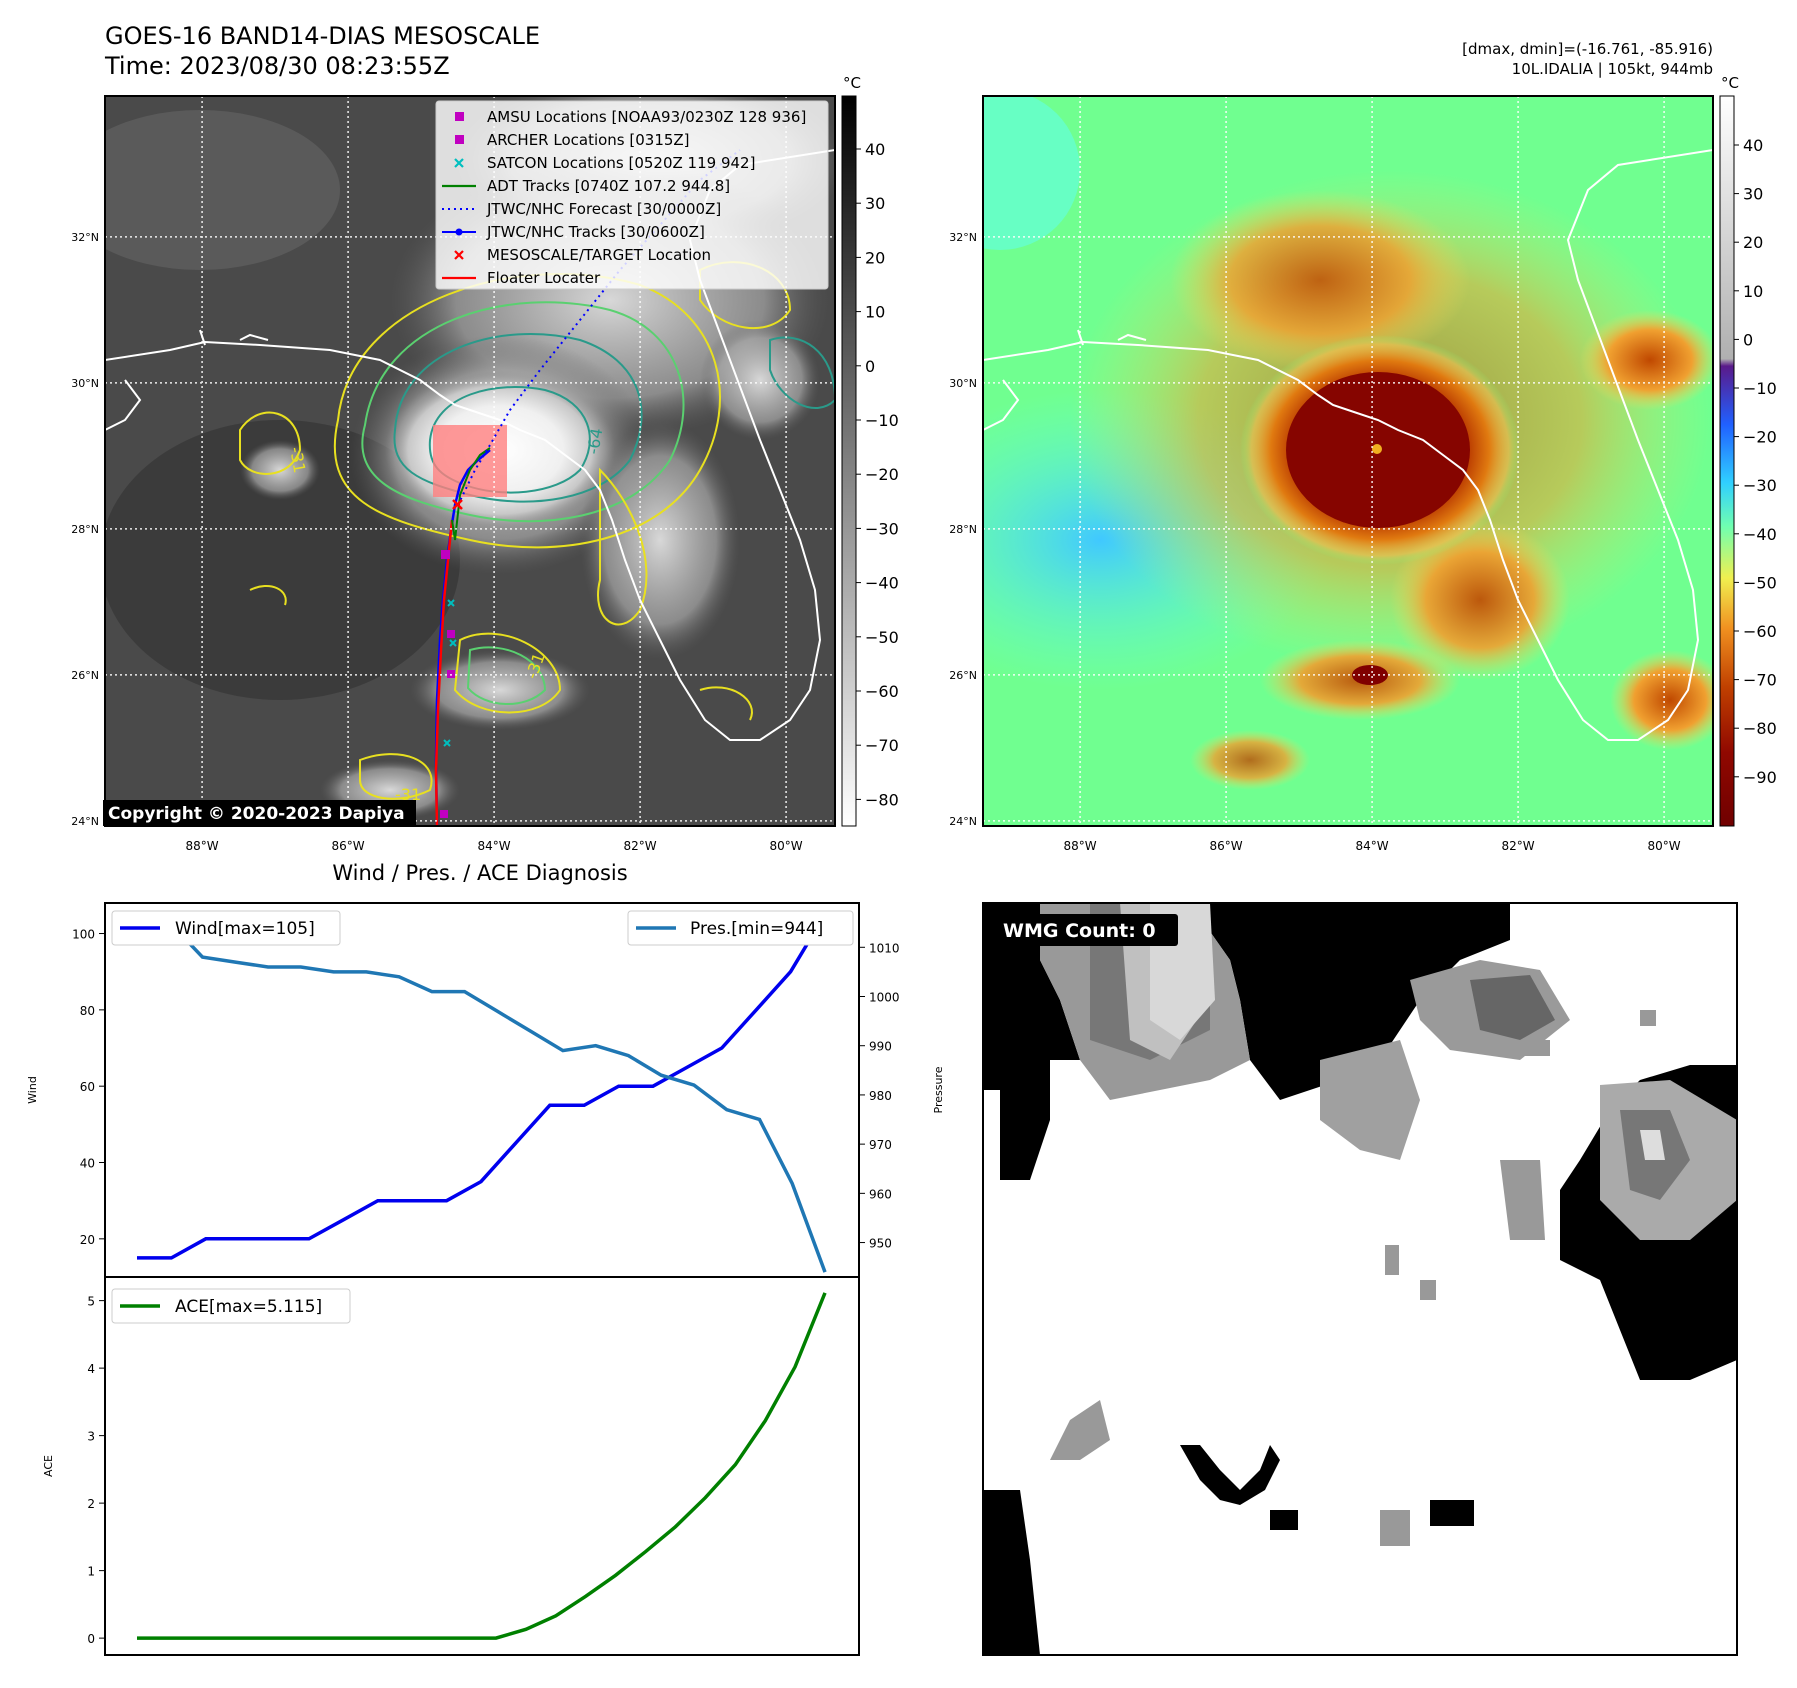  Describe the element at coordinates (640, 846) in the screenshot. I see `lon-tick-label: 82°W` at that location.